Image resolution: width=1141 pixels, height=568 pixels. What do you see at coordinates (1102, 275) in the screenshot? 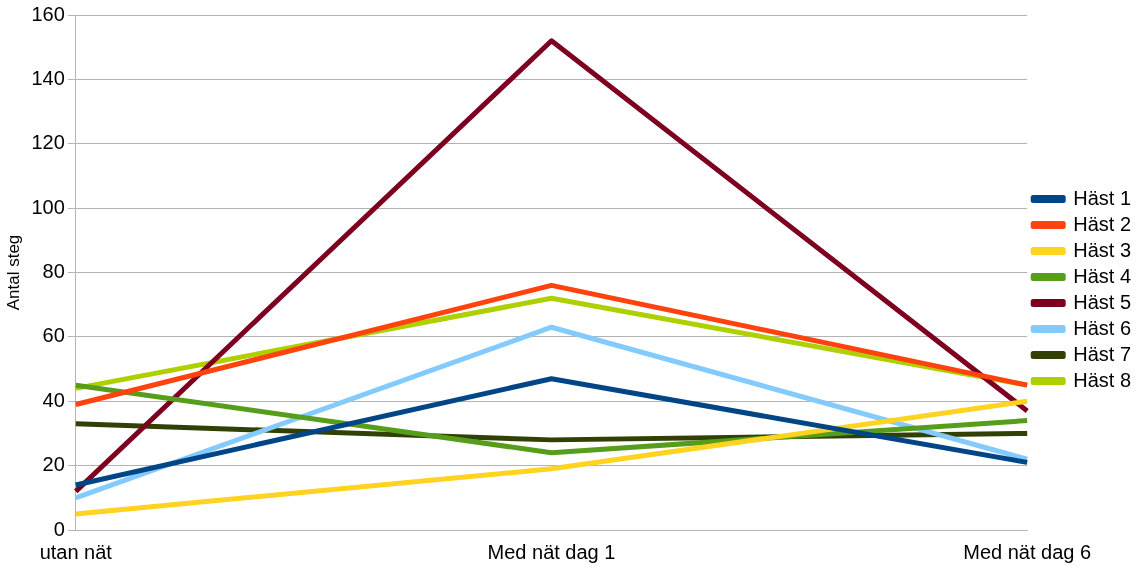
I see `legend-label: Häst 4` at bounding box center [1102, 275].